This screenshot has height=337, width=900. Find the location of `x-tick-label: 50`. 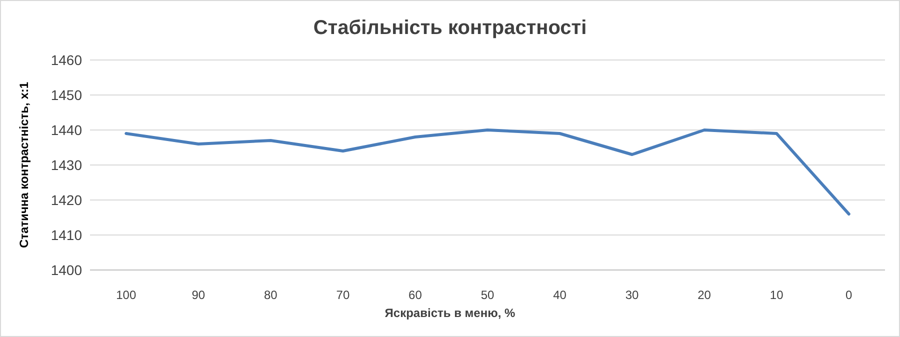

x-tick-label: 50 is located at coordinates (487, 295).